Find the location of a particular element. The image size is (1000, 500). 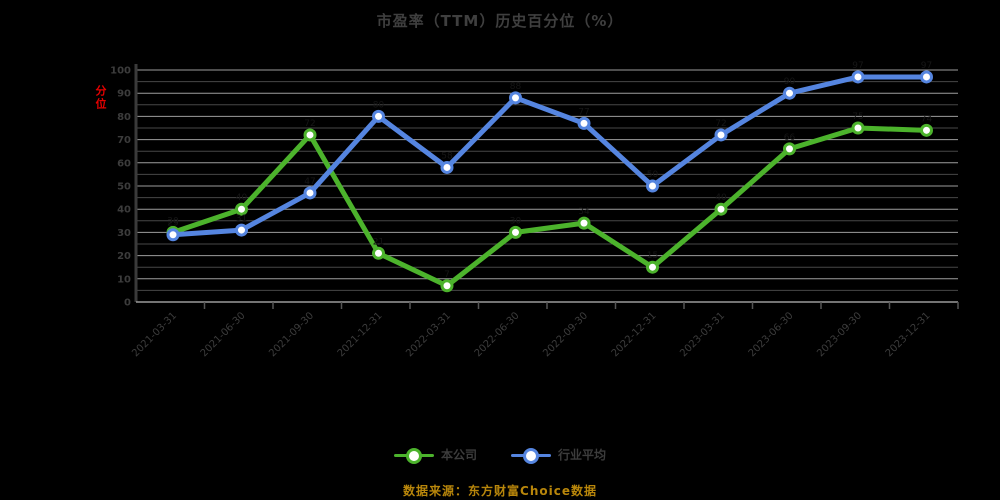

x-tick-label: 2022-03-31 is located at coordinates (428, 334).